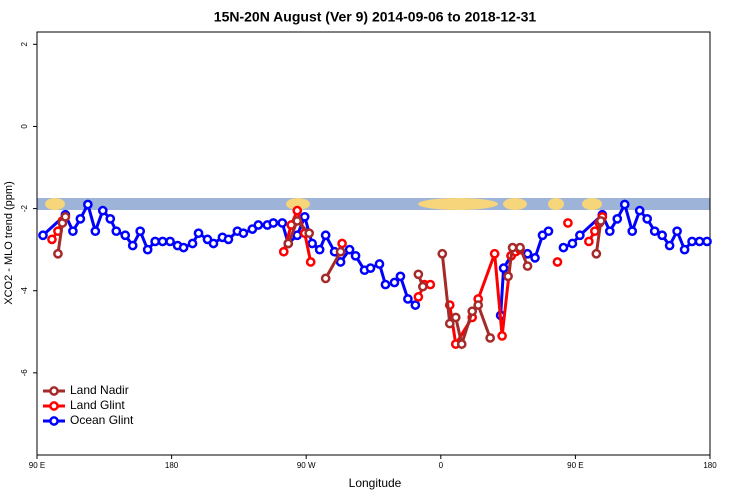 The width and height of the screenshot is (750, 500). Describe the element at coordinates (24, 208) in the screenshot. I see `y-tick-label: -2` at that location.